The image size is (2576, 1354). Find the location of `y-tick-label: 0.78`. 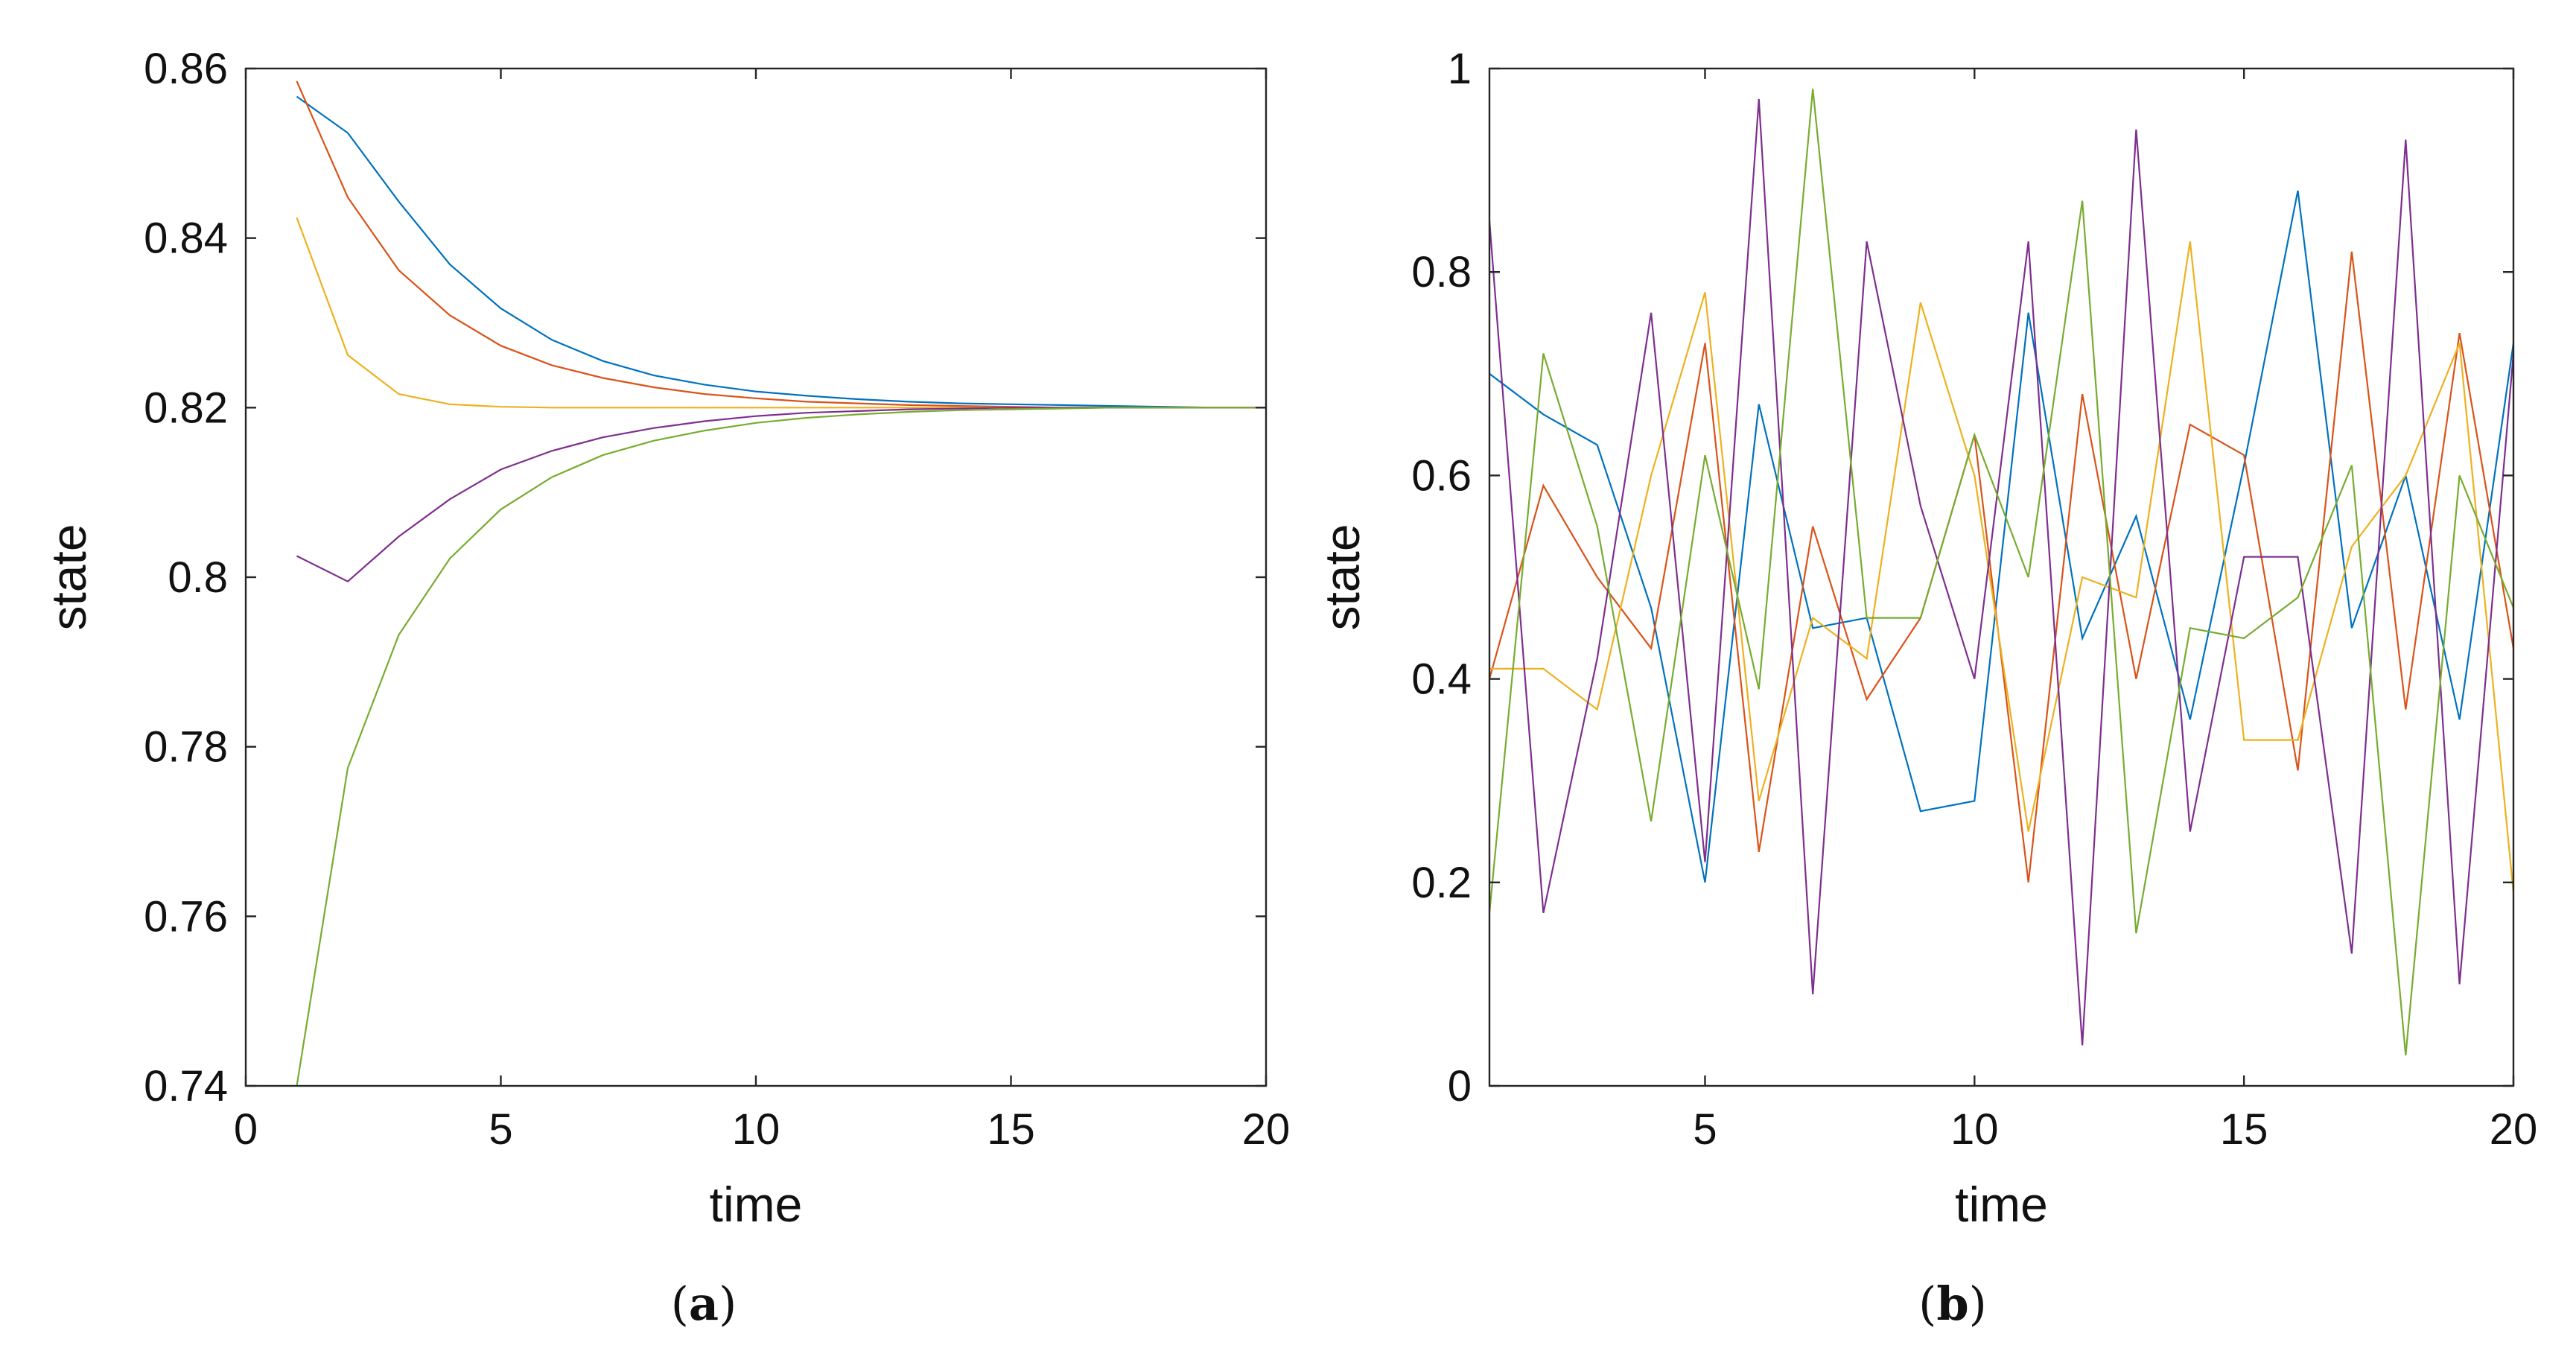

y-tick-label: 0.78 is located at coordinates (186, 747).